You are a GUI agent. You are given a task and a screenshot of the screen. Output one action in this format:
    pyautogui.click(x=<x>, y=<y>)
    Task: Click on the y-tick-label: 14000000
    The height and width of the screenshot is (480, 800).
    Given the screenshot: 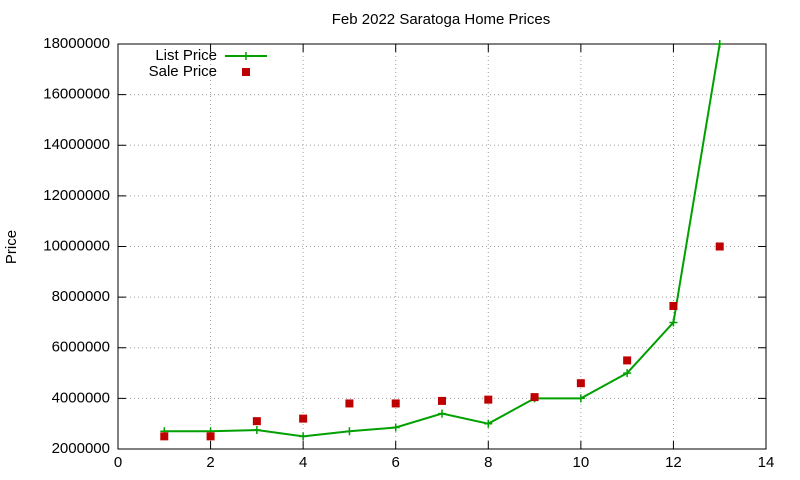 What is the action you would take?
    pyautogui.click(x=76, y=144)
    